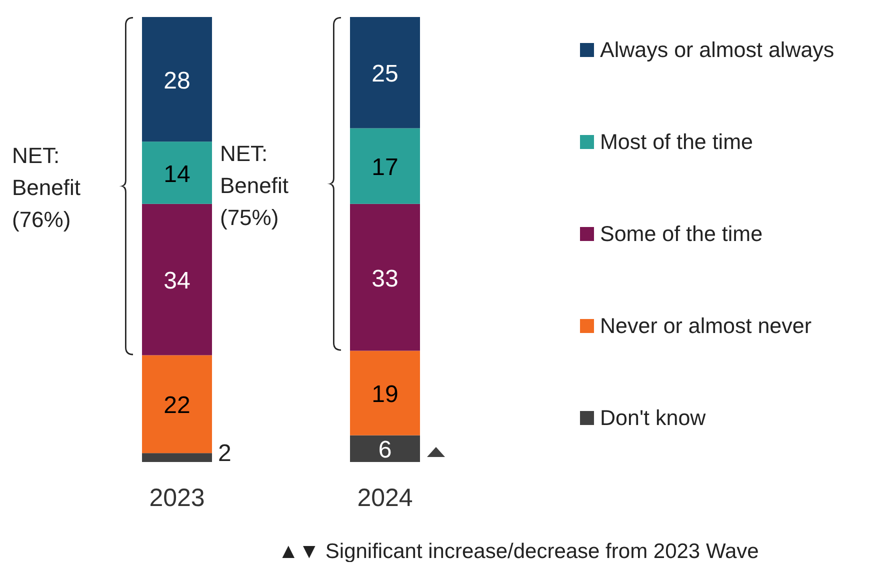  I want to click on data-label: 22, so click(177, 406).